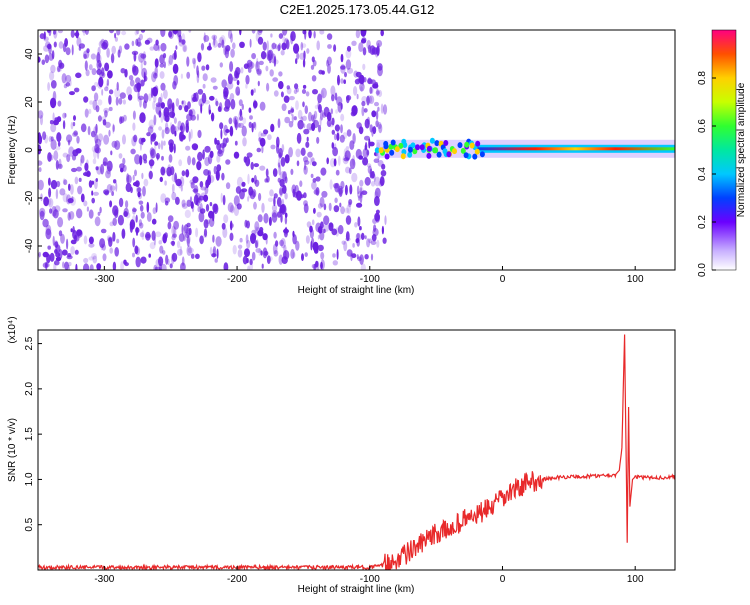  I want to click on snr-x-label: Height of straight line (km), so click(356, 589).